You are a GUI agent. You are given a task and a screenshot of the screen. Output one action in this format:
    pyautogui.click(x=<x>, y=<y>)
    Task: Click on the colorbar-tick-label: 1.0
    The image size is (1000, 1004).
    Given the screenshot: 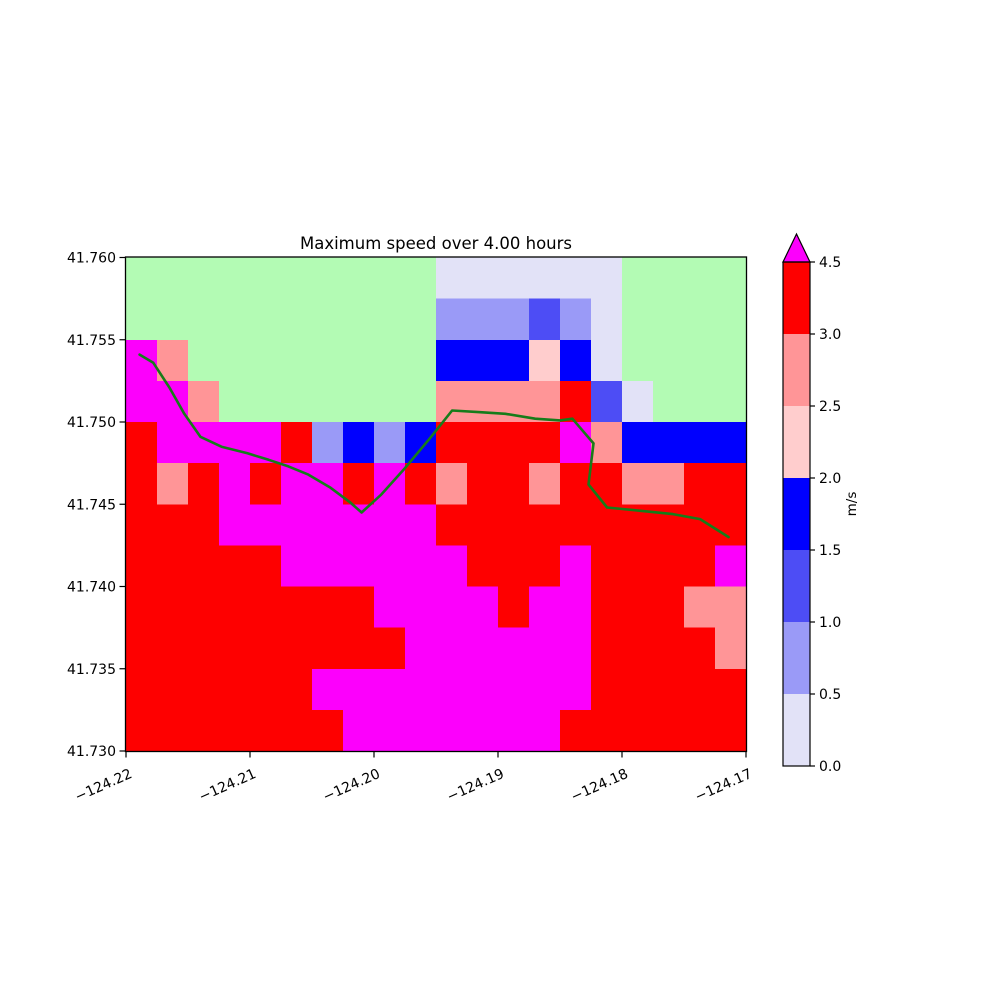 What is the action you would take?
    pyautogui.click(x=830, y=623)
    